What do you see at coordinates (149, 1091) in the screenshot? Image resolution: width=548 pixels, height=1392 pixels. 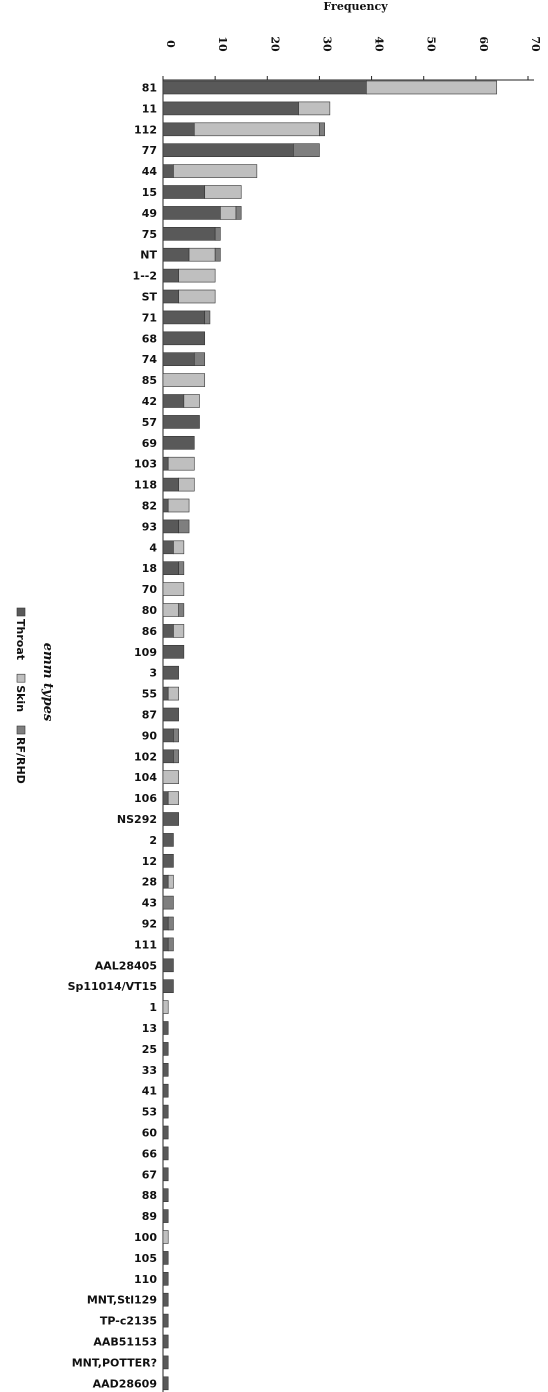 I see `category-label: 41` at bounding box center [149, 1091].